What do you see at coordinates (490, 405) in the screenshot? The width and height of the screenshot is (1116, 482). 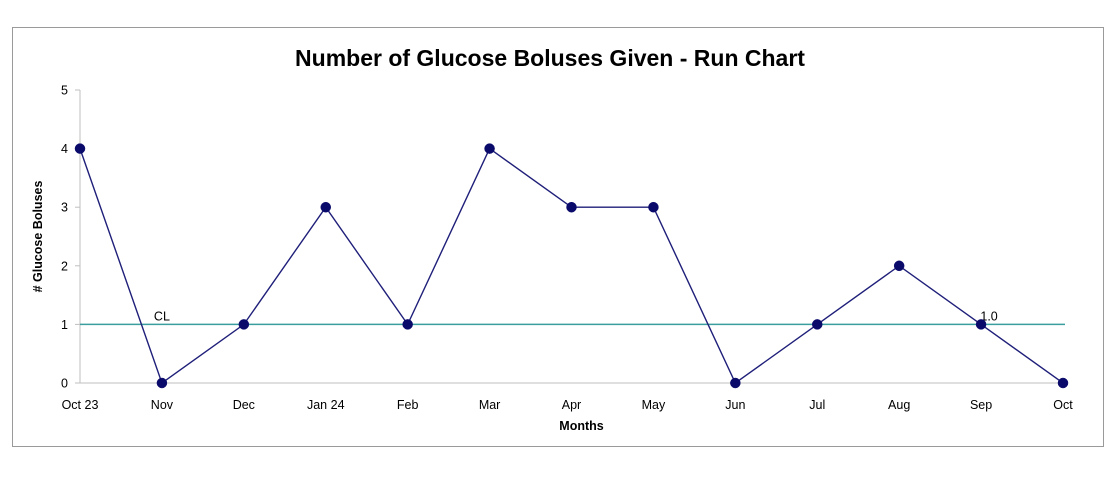 I see `x-tick-label: Mar` at bounding box center [490, 405].